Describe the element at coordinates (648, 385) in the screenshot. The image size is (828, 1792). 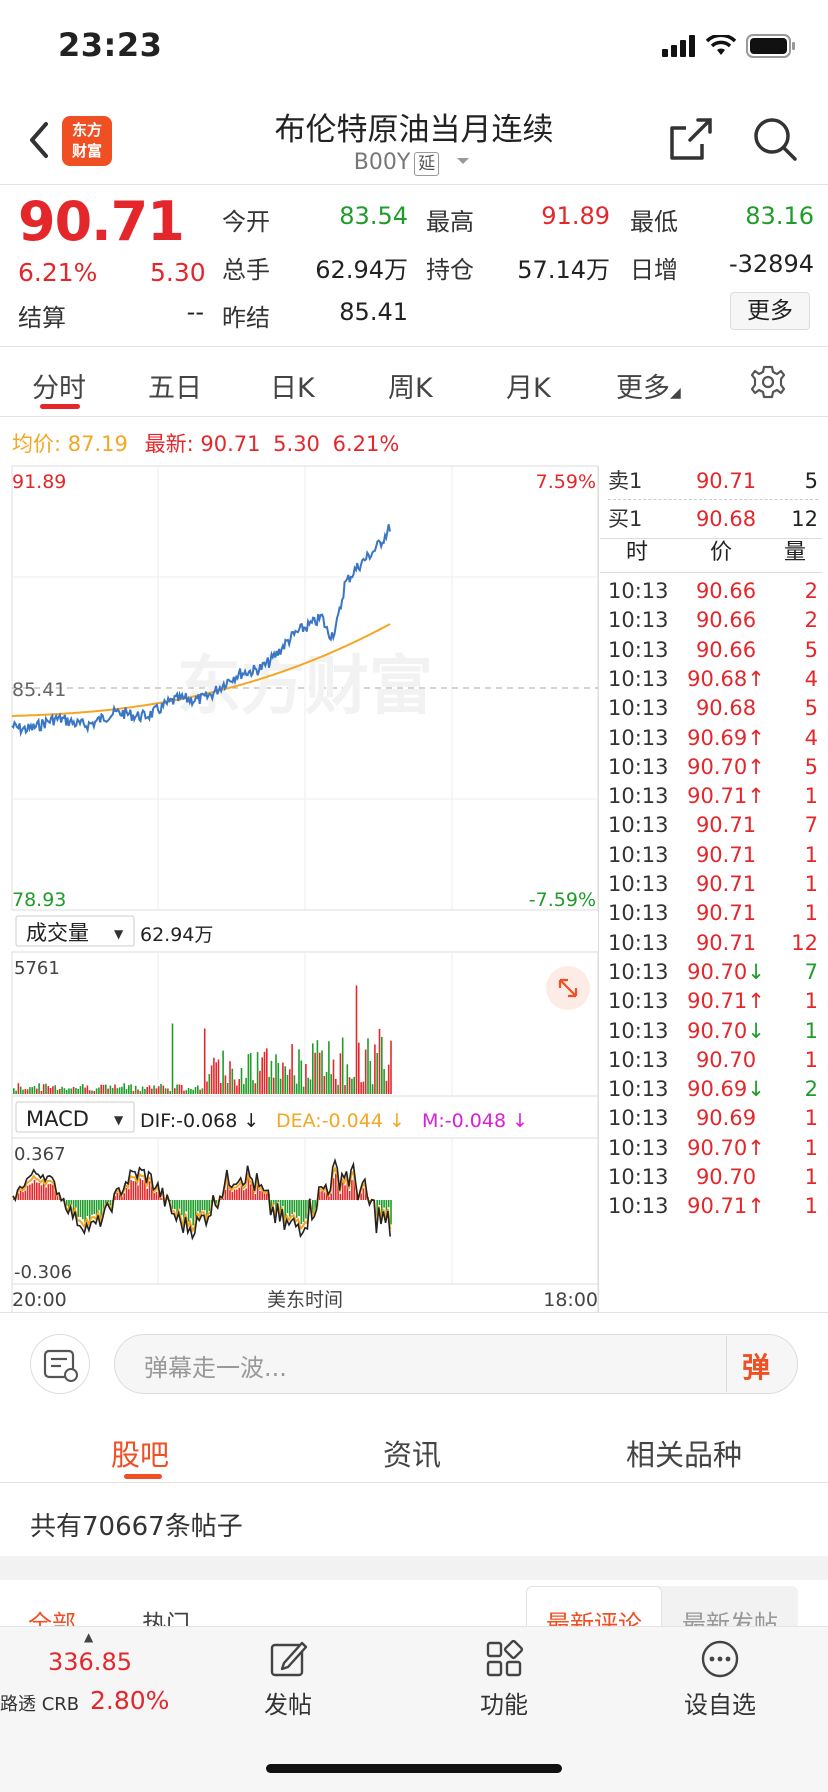
I see `tab-more: 更多◢` at that location.